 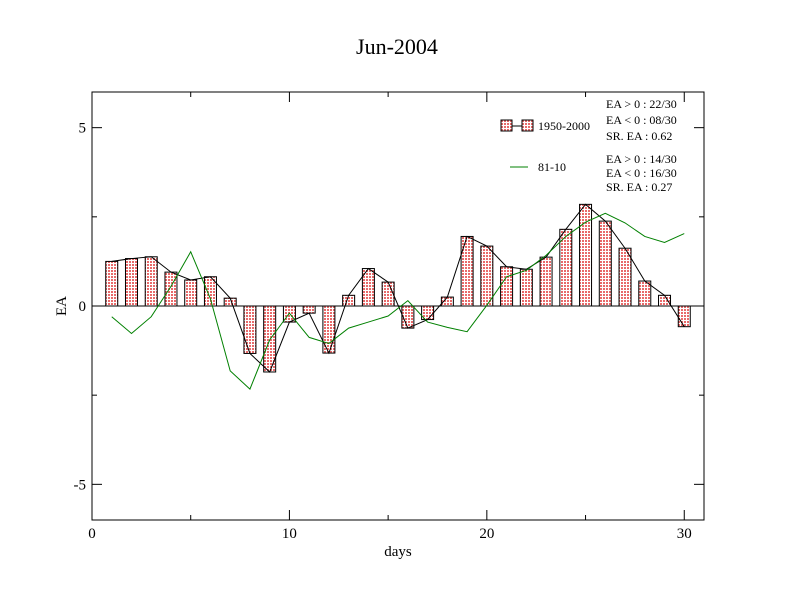 What do you see at coordinates (486, 534) in the screenshot?
I see `x-tick-label: 20` at bounding box center [486, 534].